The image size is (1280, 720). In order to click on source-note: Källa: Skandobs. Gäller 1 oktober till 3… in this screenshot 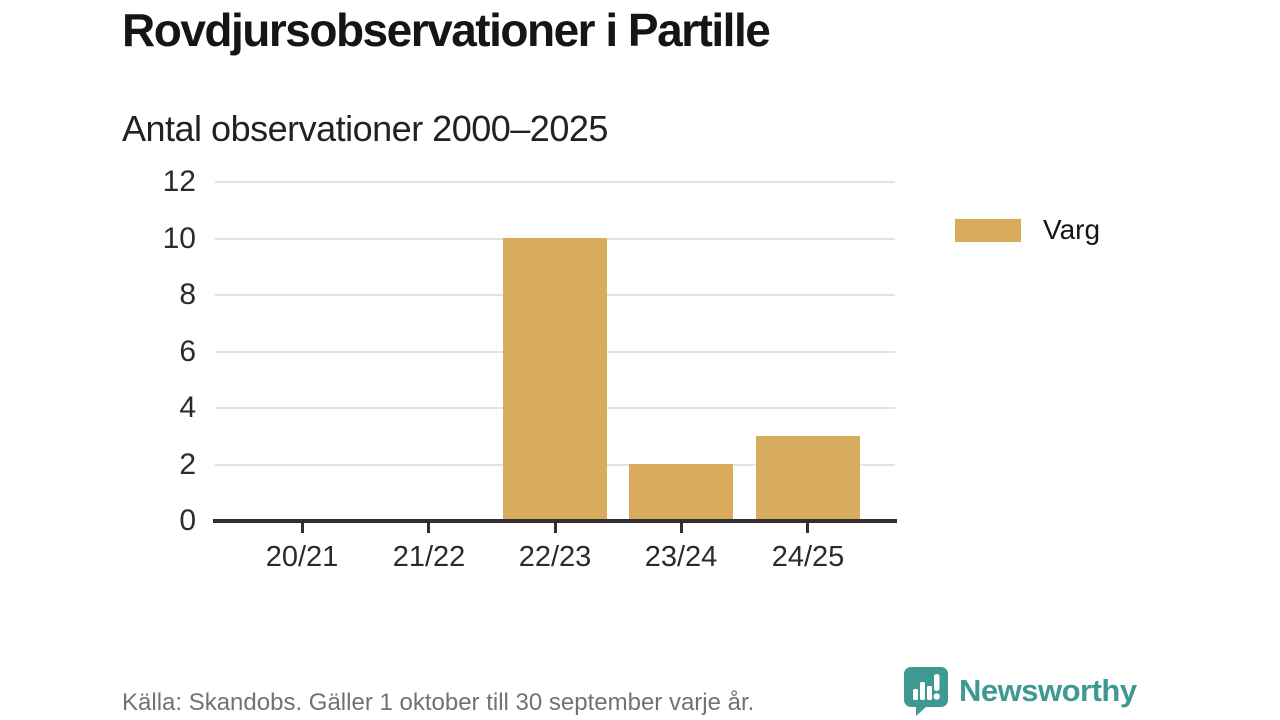, I will do `click(438, 702)`.